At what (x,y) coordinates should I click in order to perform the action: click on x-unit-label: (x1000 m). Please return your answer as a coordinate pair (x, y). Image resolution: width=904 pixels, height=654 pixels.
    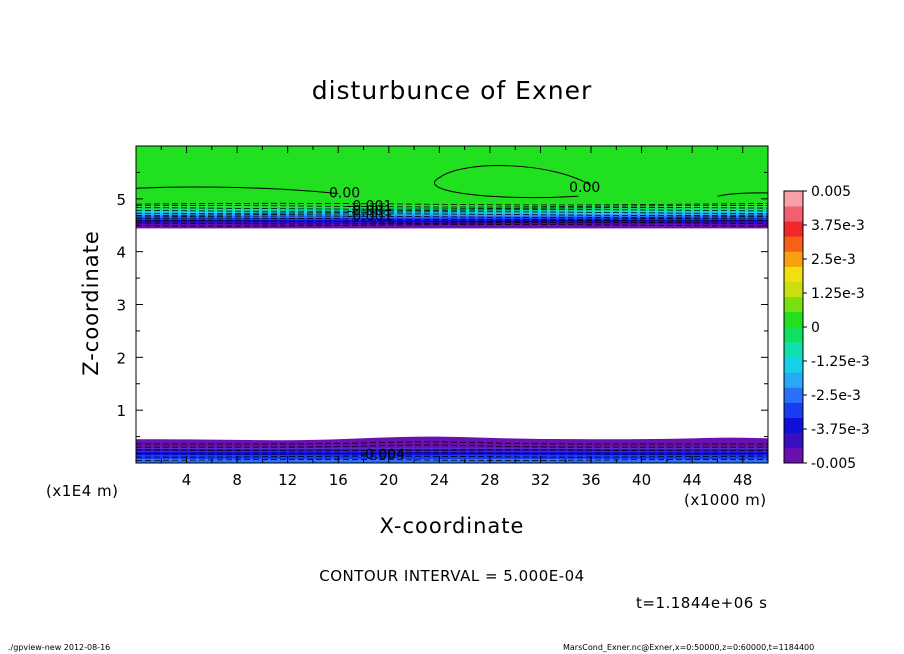
    Looking at the image, I should click on (725, 500).